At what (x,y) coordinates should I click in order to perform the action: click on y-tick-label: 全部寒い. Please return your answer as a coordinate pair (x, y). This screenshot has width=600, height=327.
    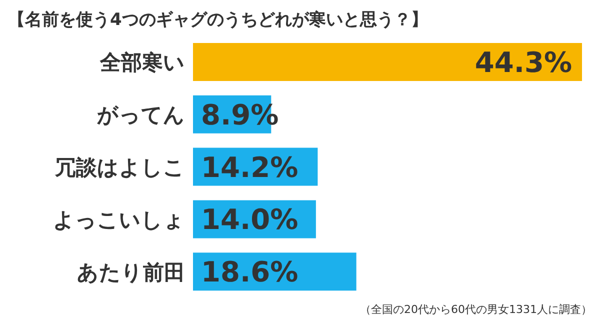
    Looking at the image, I should click on (142, 62).